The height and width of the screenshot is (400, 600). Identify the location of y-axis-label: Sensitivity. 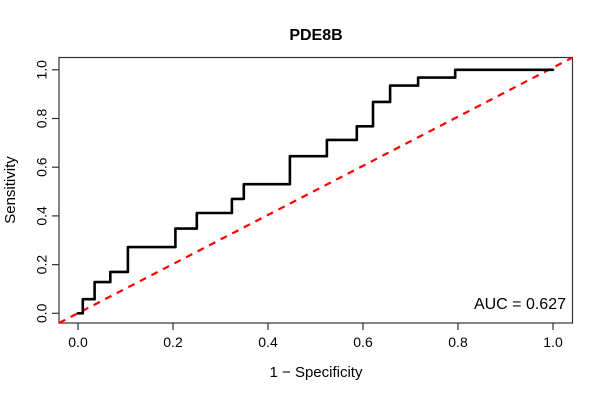
(10, 190).